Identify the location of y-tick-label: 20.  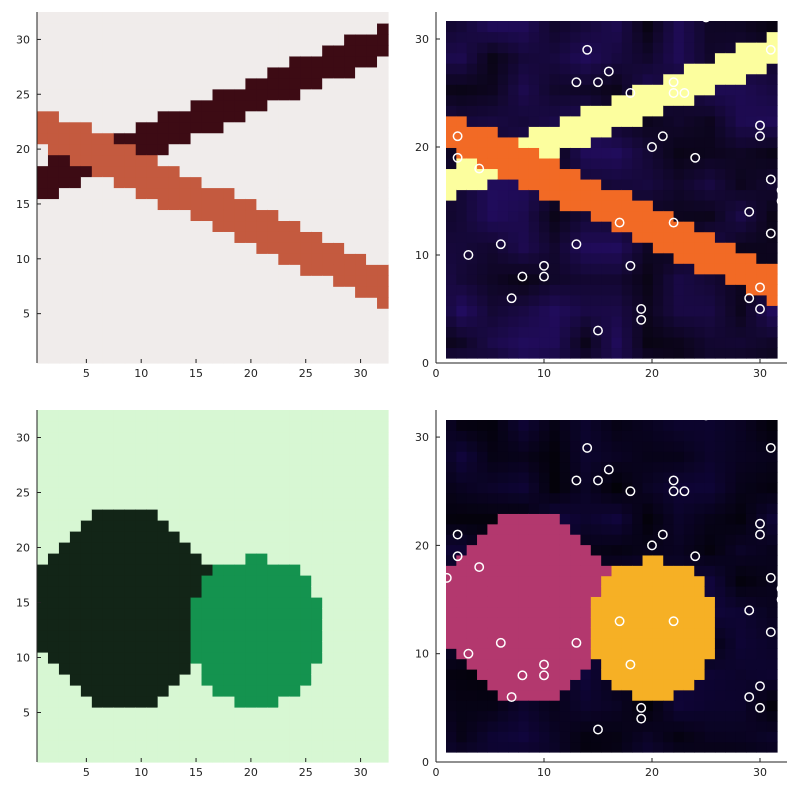
(23, 149).